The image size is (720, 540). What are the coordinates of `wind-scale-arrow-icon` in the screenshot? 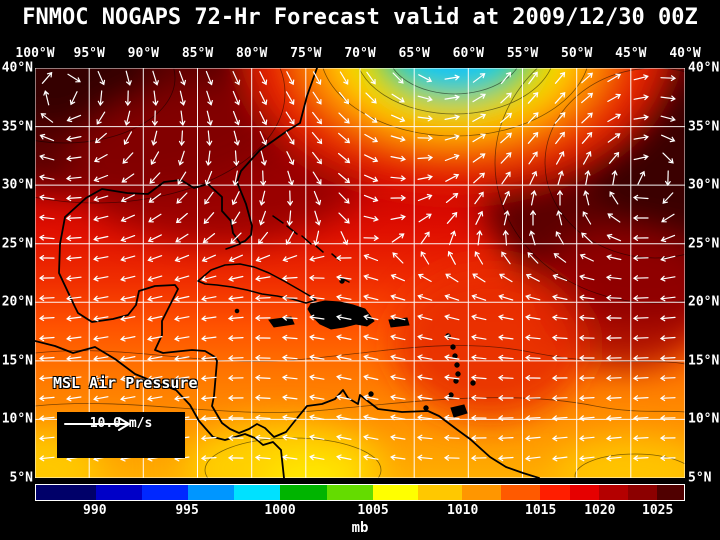 It's located at (97, 424).